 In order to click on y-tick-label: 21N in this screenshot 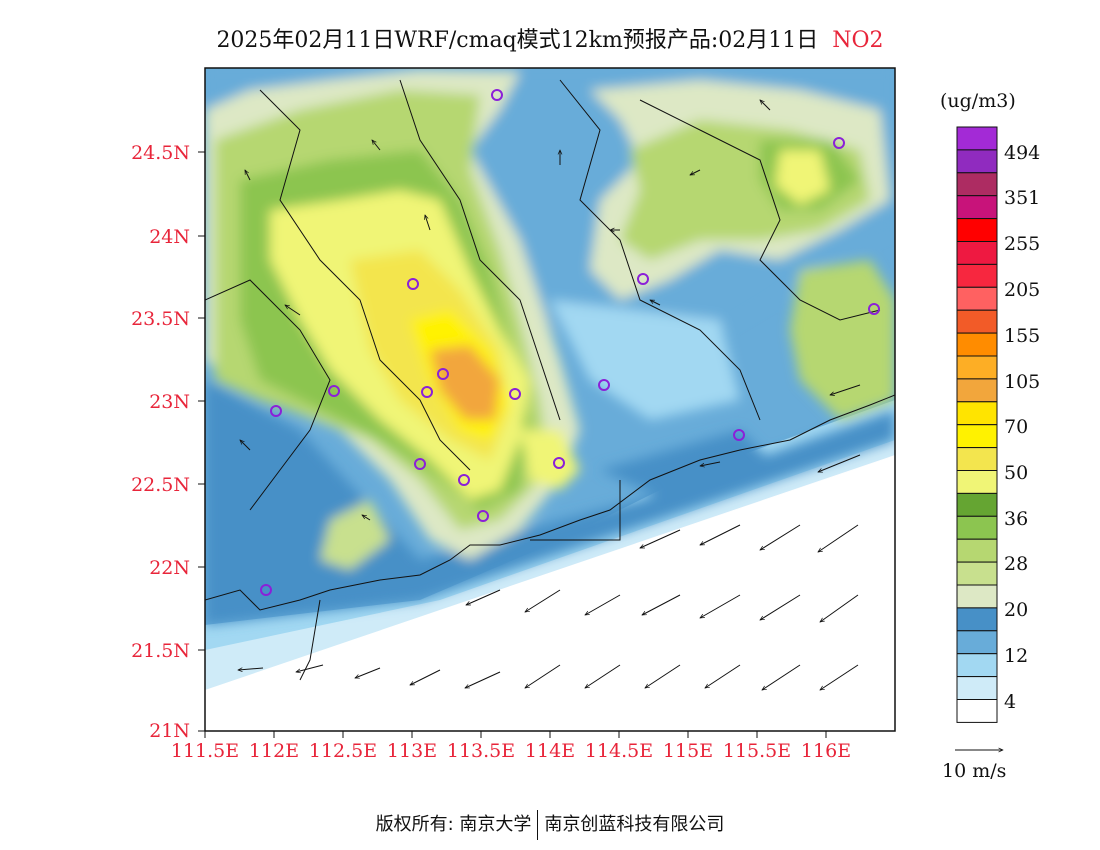, I will do `click(169, 731)`.